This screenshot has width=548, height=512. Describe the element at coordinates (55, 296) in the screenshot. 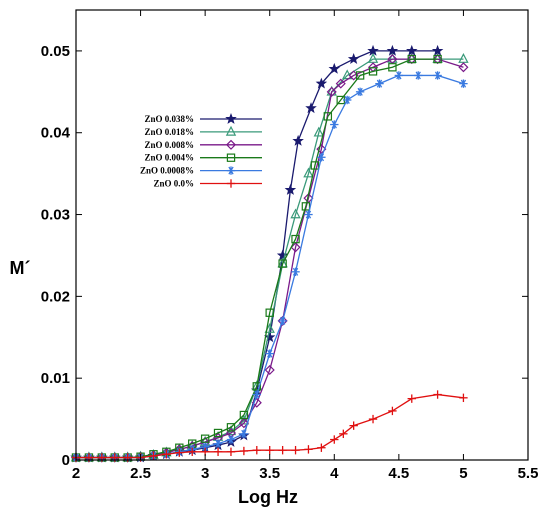

I see `y-tick-label: 0.02` at that location.